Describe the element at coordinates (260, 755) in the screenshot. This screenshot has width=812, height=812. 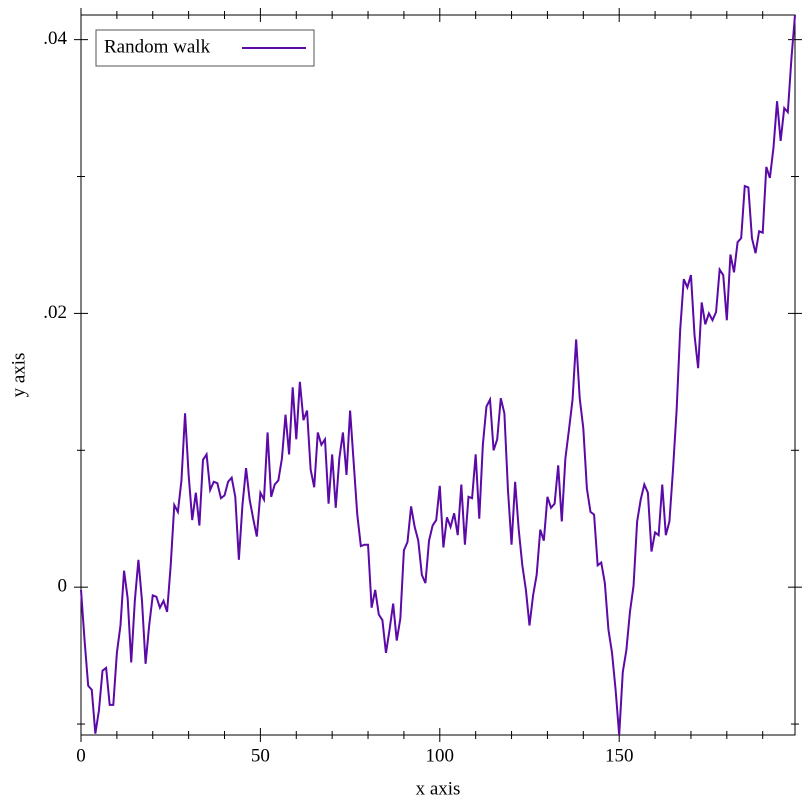
I see `x-tick-label: 50` at that location.